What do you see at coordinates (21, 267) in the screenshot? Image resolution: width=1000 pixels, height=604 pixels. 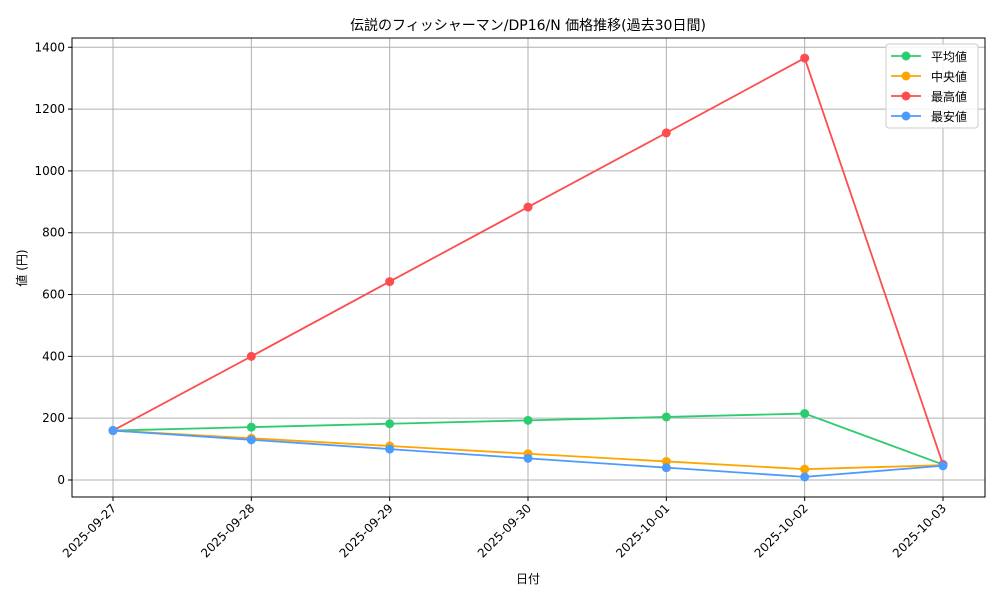 I see `y-axis-label: 値 (円)` at bounding box center [21, 267].